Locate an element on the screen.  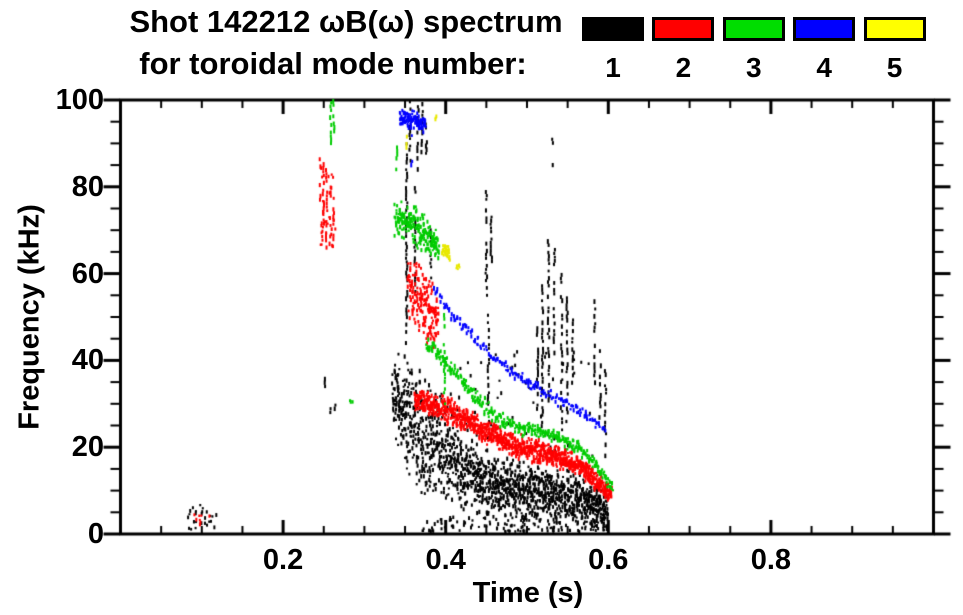
y-tick-label: 80 is located at coordinates (87, 186).